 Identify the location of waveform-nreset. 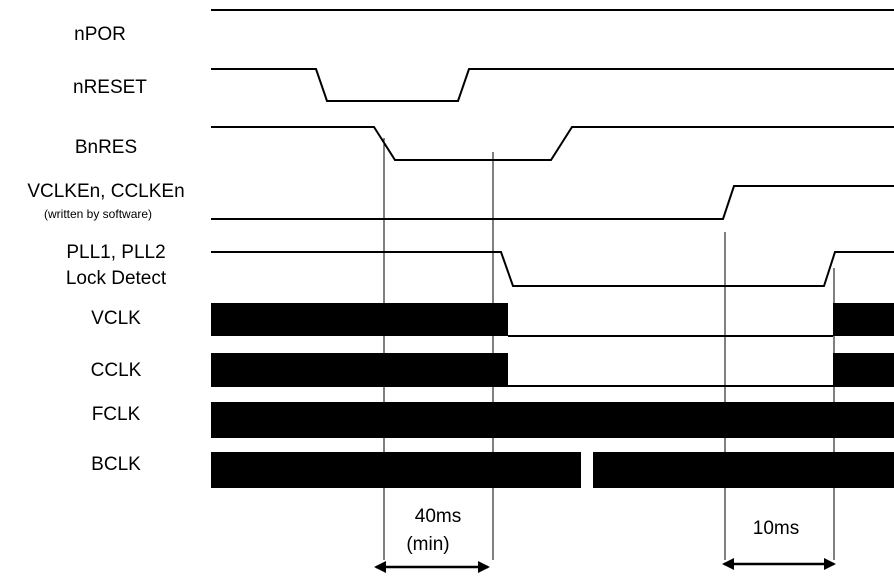
(552, 85).